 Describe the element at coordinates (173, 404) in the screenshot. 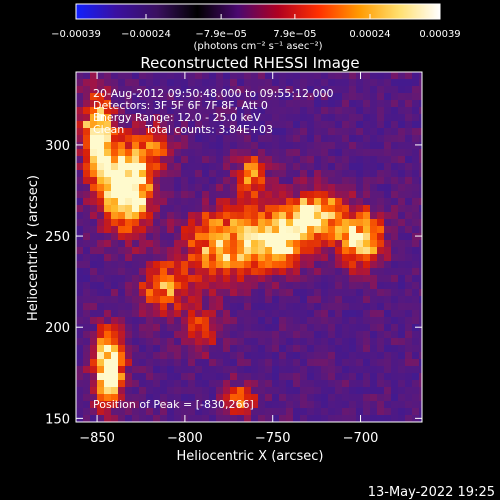

I see `peak-position-label: Position of Peak = [-830,266]` at that location.